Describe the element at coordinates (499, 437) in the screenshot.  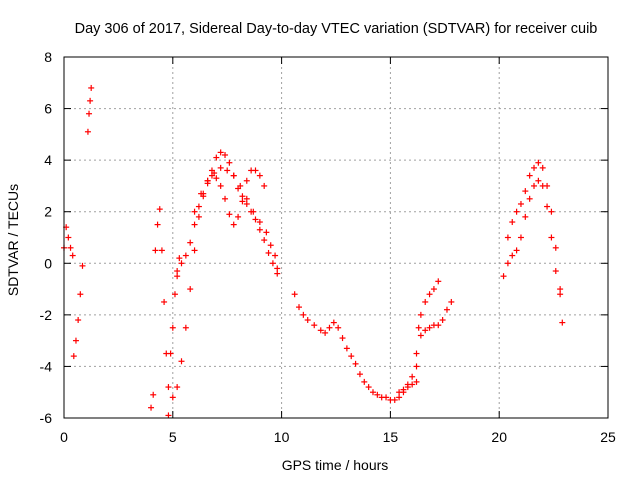
I see `x-tick-label: 20` at that location.